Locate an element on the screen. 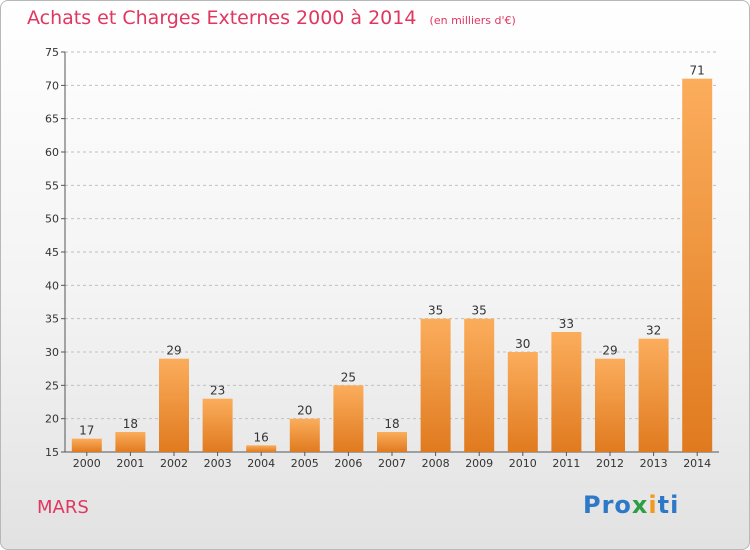  value-label: 33 is located at coordinates (566, 324).